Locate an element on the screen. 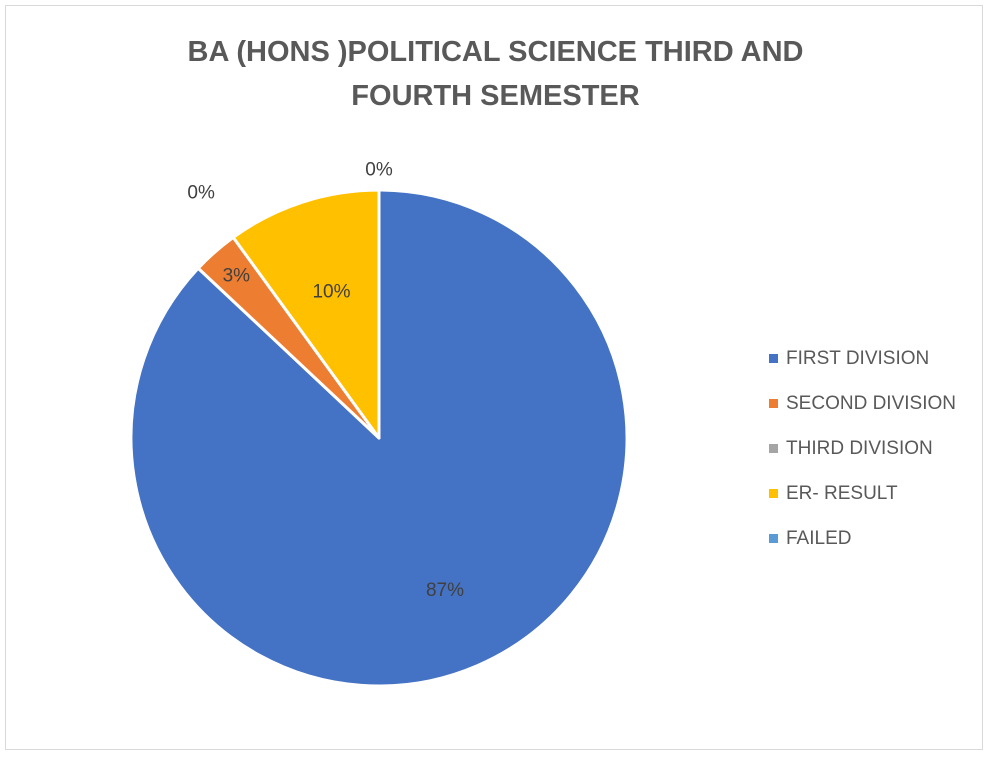 The image size is (991, 758). legend-item-er-result: ER- RESULT is located at coordinates (862, 493).